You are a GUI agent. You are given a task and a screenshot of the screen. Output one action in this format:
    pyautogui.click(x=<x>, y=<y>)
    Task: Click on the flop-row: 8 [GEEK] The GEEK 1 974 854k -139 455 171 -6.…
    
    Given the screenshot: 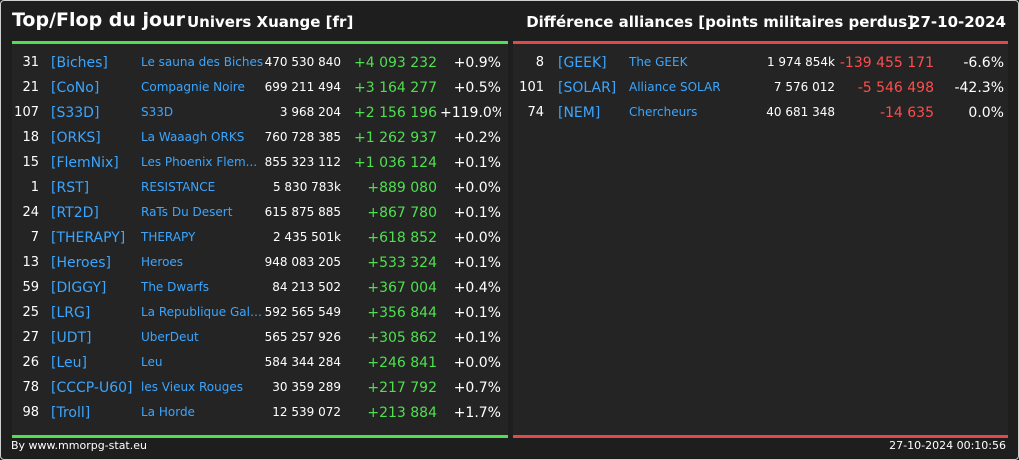 What is the action you would take?
    pyautogui.click(x=760, y=62)
    